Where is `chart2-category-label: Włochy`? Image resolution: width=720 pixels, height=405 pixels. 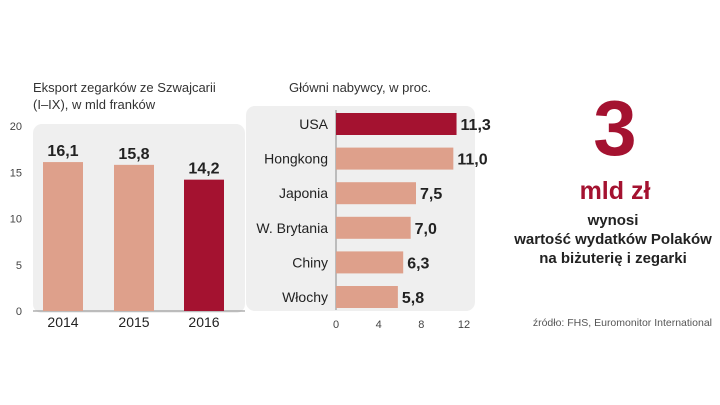
chart2-category-label: Włochy is located at coordinates (305, 297).